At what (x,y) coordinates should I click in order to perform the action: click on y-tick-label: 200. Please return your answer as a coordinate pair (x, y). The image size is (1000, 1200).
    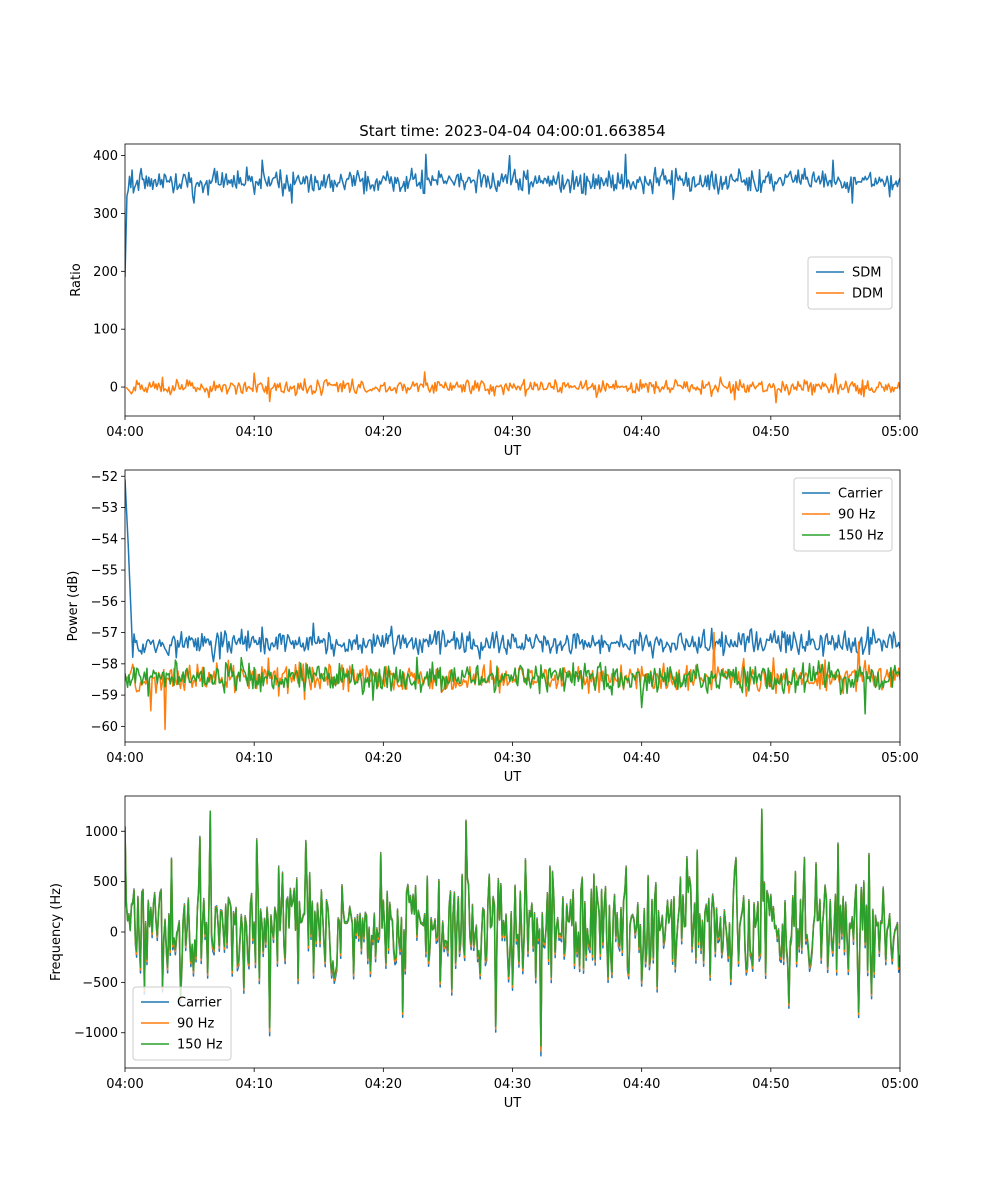
    Looking at the image, I should click on (105, 272).